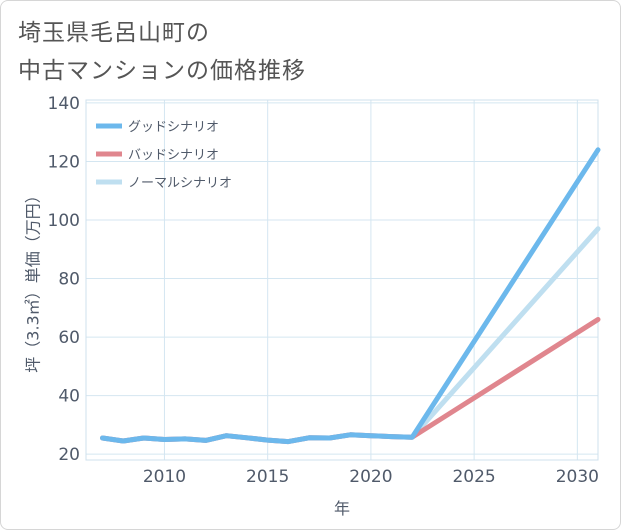  I want to click on x-tick-label: 2030, so click(577, 477).